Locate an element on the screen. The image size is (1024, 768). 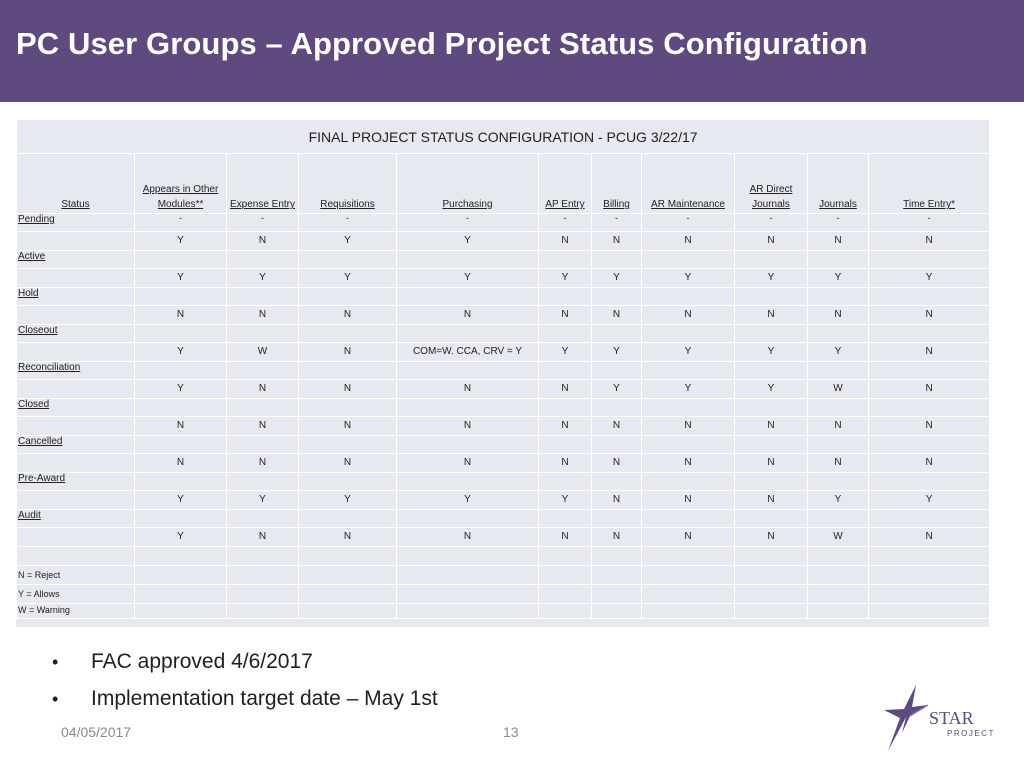
logo-wordmark: STAR is located at coordinates (951, 718).